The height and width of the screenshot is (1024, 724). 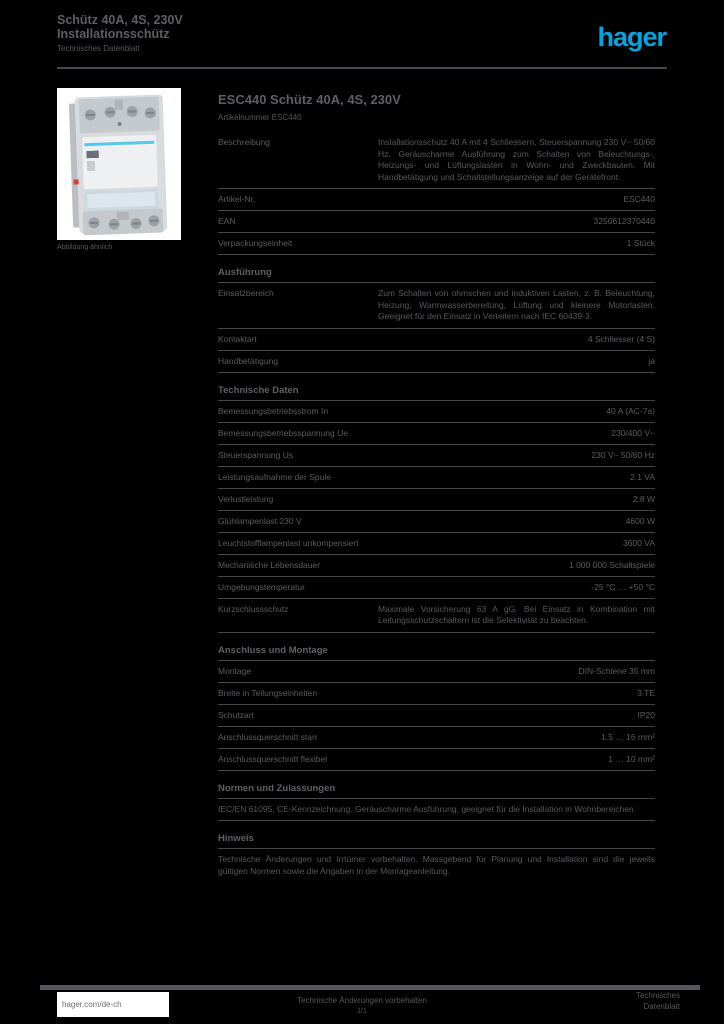 I want to click on section-heading: Normen und Zulassungen, so click(x=436, y=785).